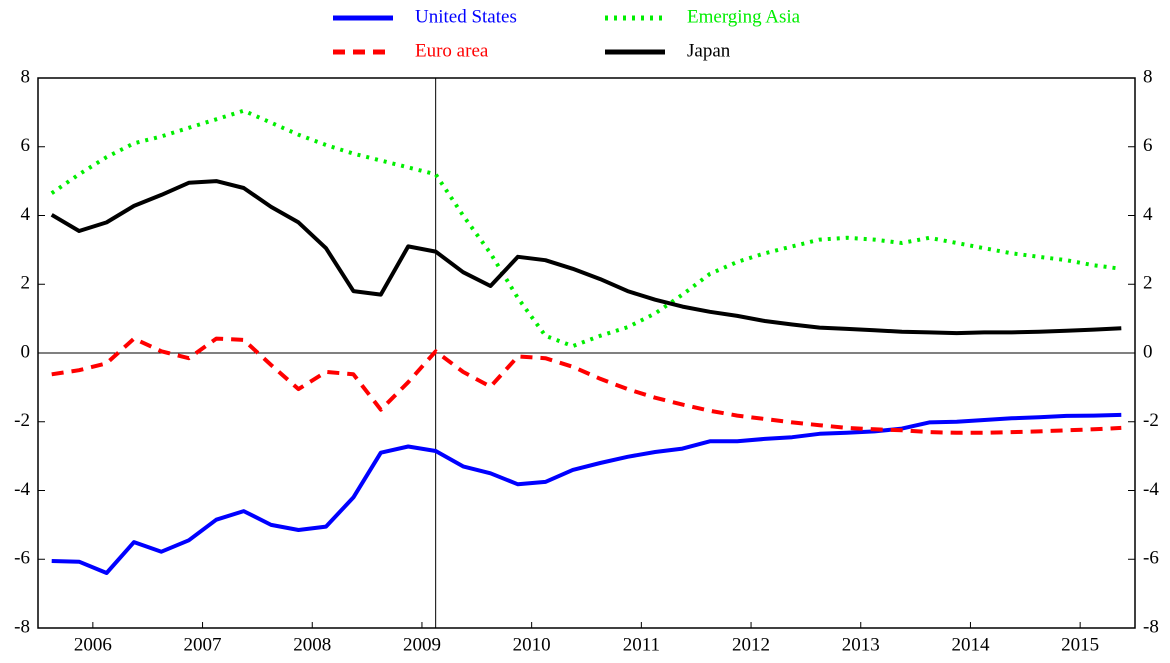  Describe the element at coordinates (22, 558) in the screenshot. I see `y-tick-label: -6` at that location.